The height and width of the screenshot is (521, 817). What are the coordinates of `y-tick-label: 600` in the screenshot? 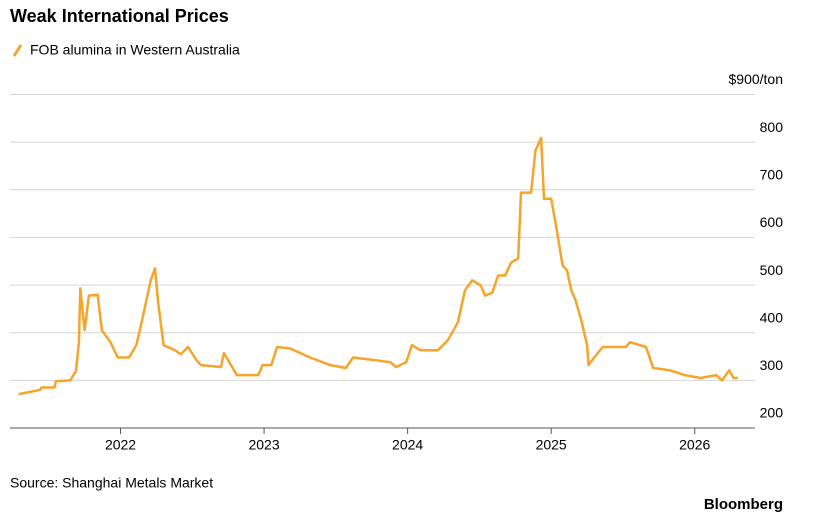 It's located at (772, 222).